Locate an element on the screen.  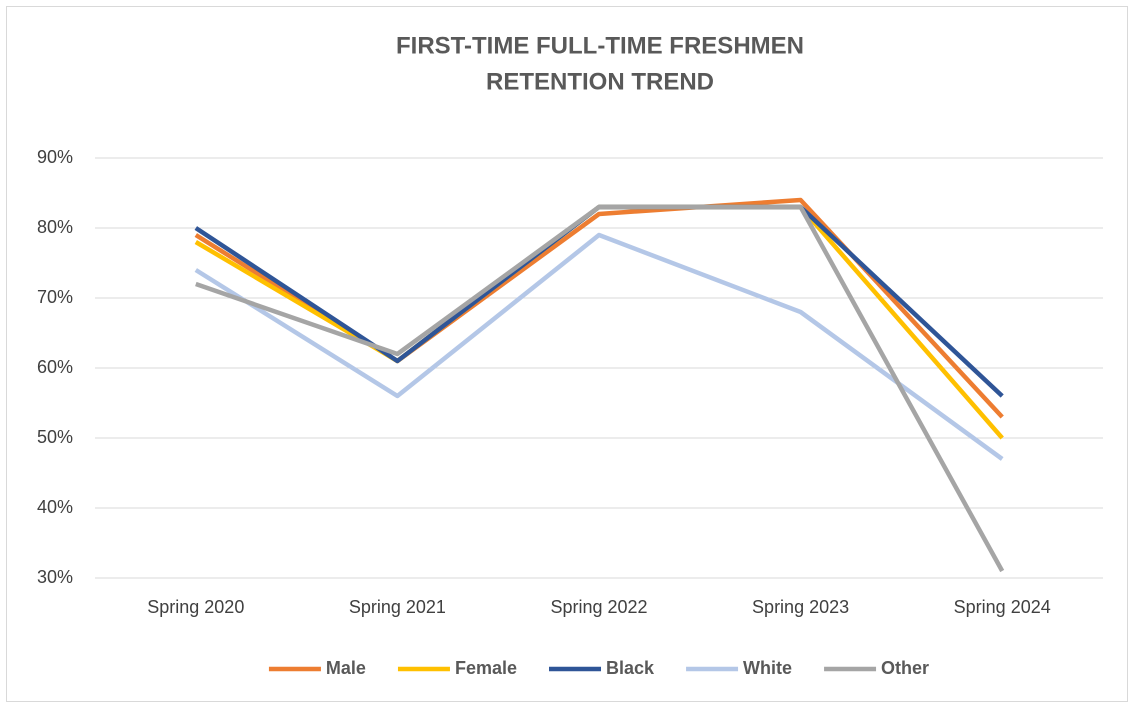
y-tick-label: 90% is located at coordinates (55, 157).